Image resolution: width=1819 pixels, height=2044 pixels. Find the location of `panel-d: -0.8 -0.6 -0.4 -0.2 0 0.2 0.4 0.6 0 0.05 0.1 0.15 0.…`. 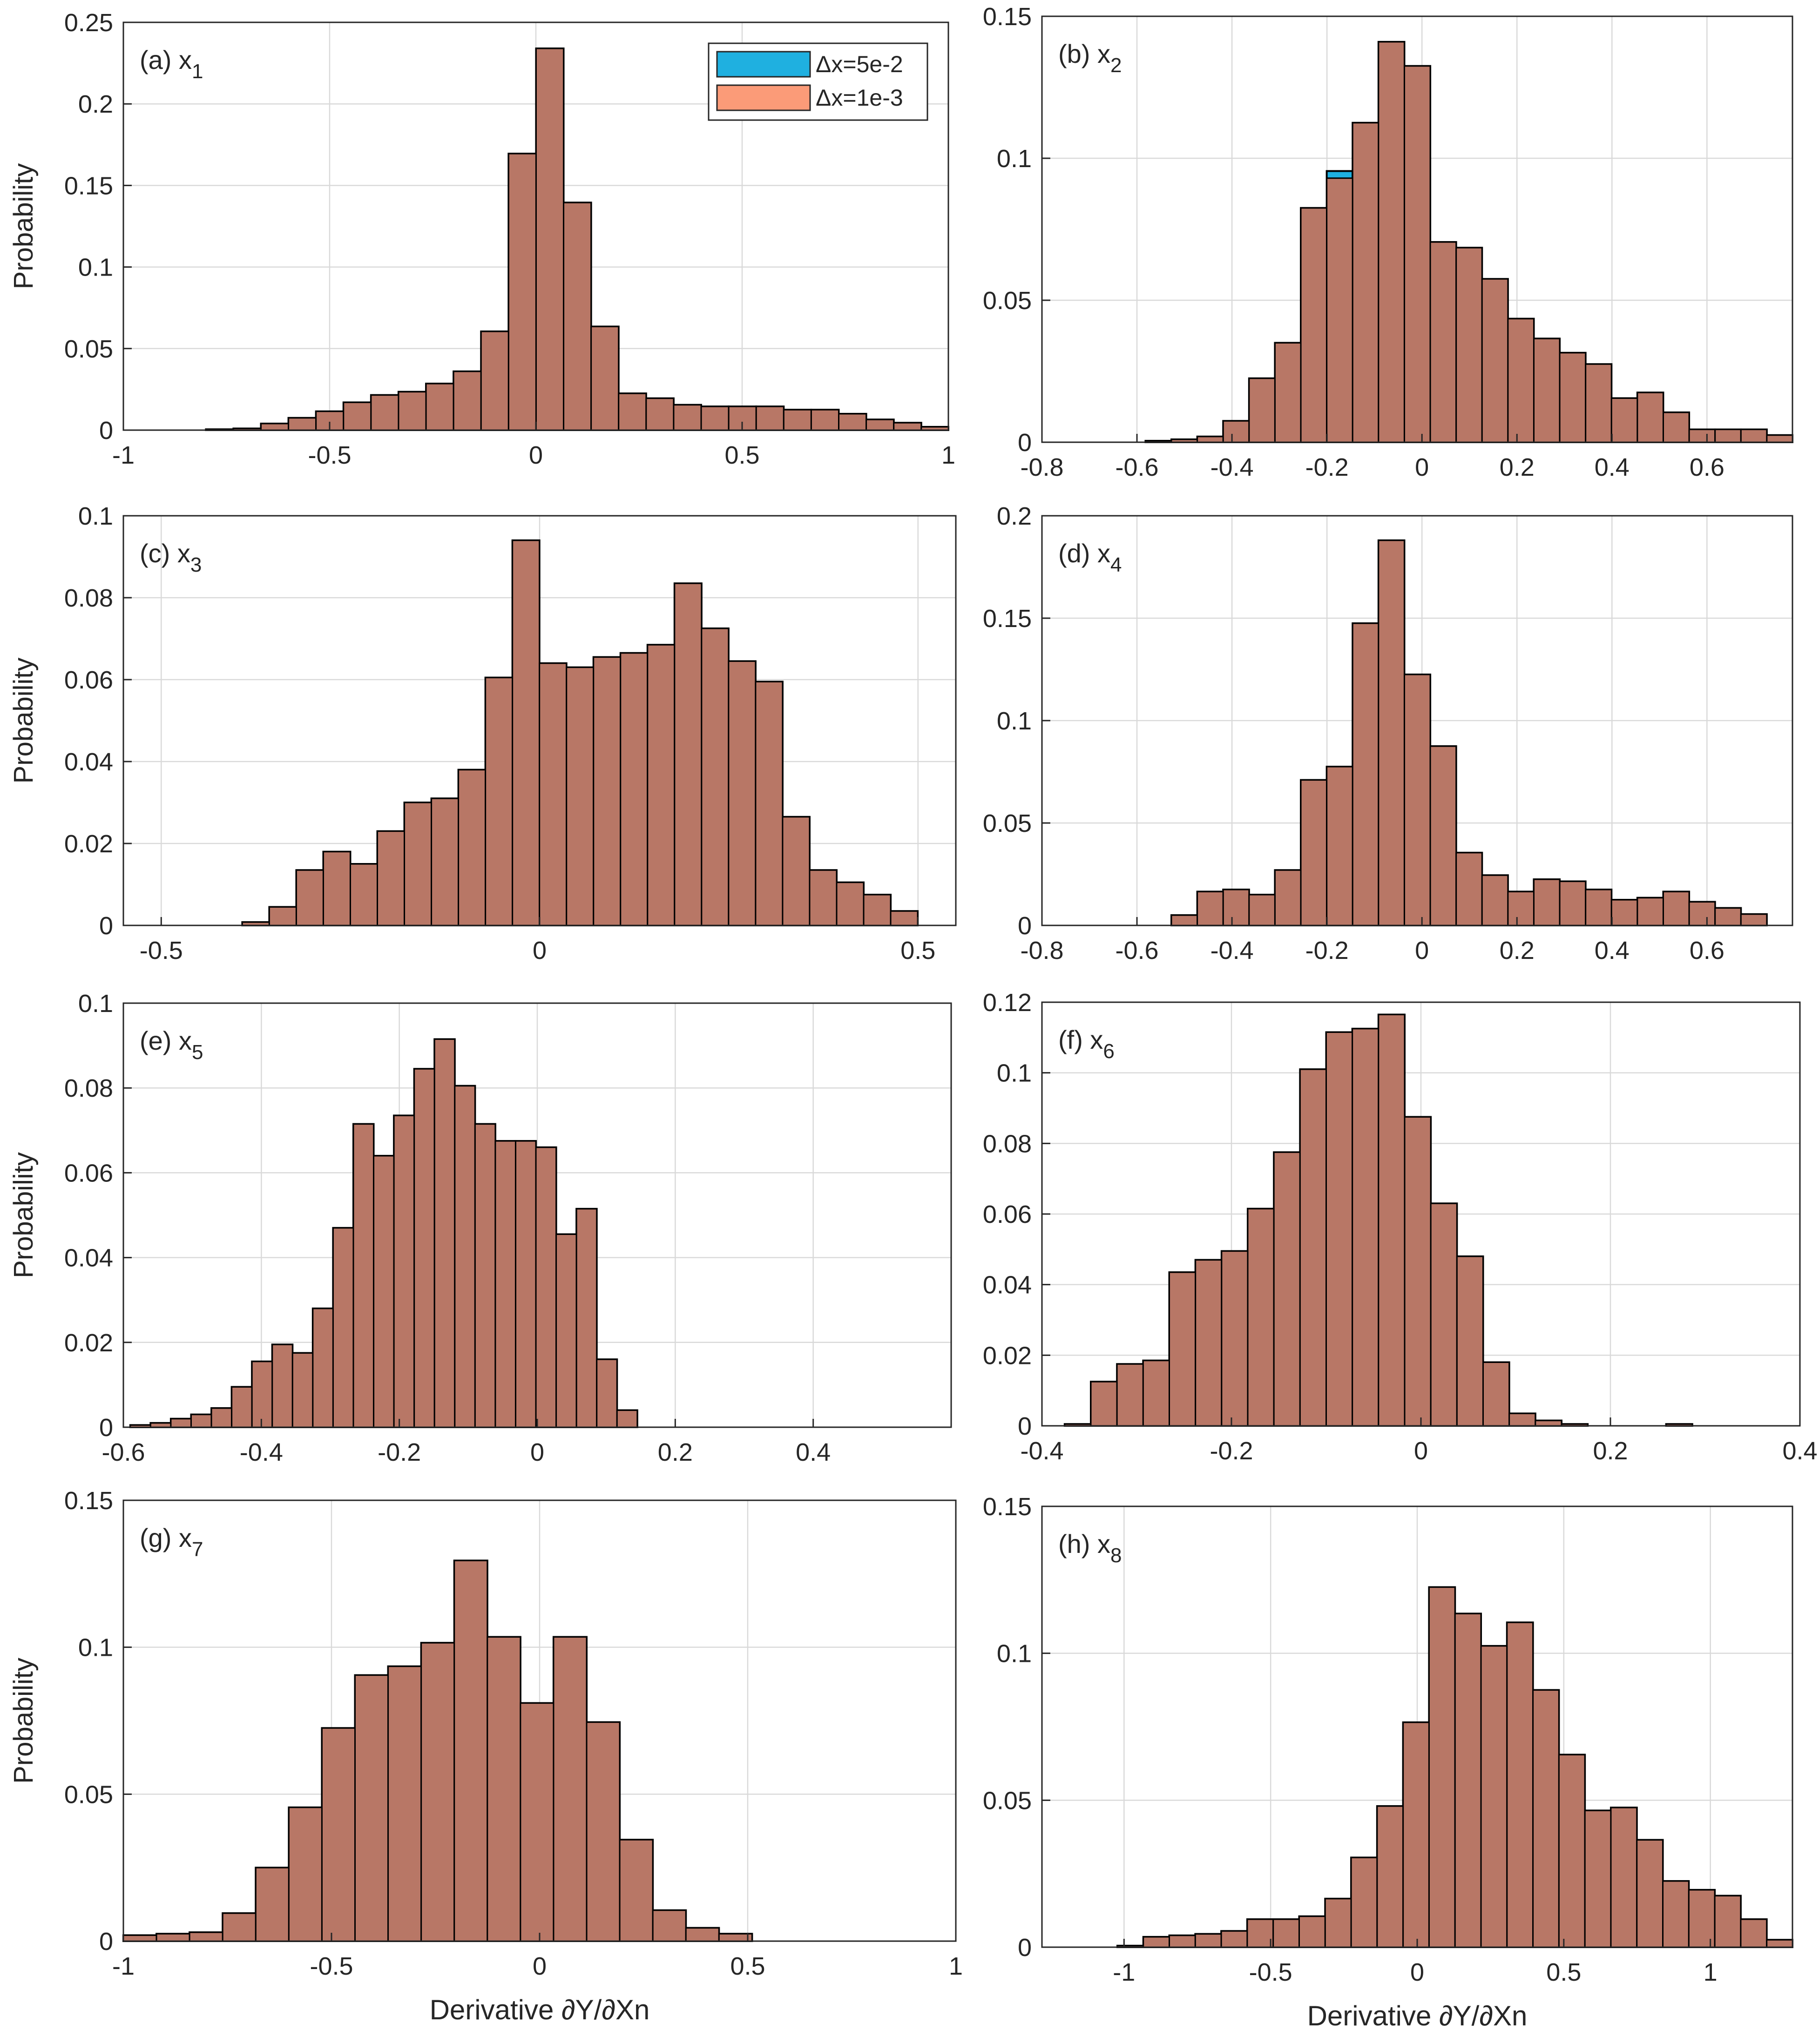

panel-d: -0.8 -0.6 -0.4 -0.2 0 0.2 0.4 0.6 0 0.05 0.1 0.15 0.… is located at coordinates (1388, 733).